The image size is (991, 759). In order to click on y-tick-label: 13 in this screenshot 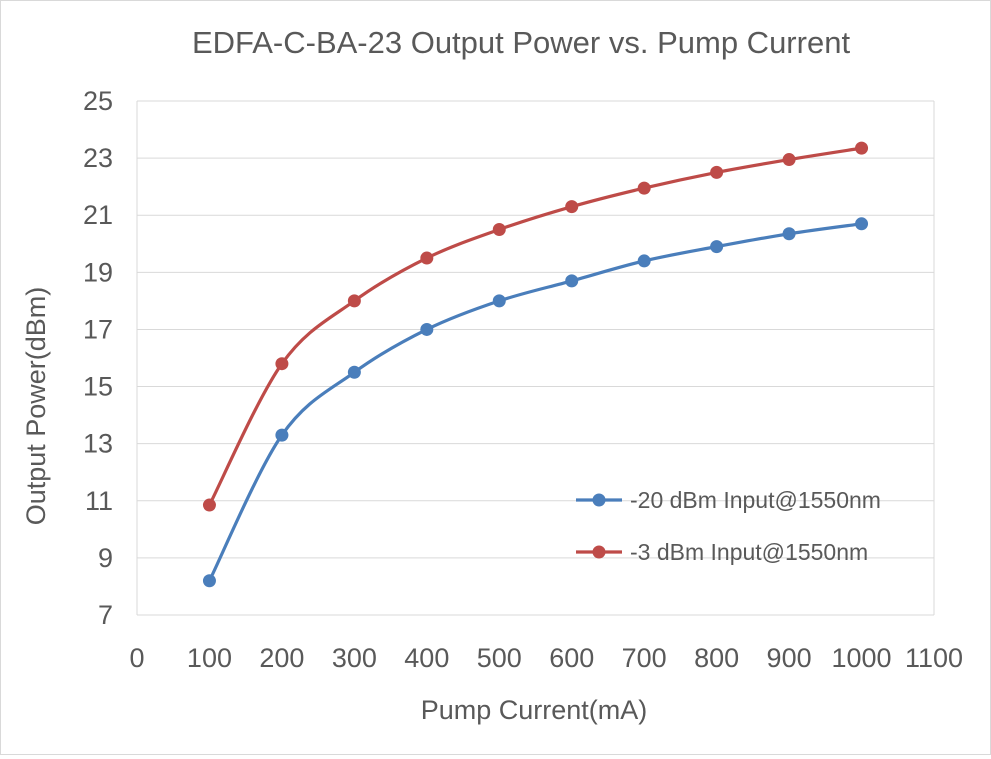, I will do `click(98, 444)`.